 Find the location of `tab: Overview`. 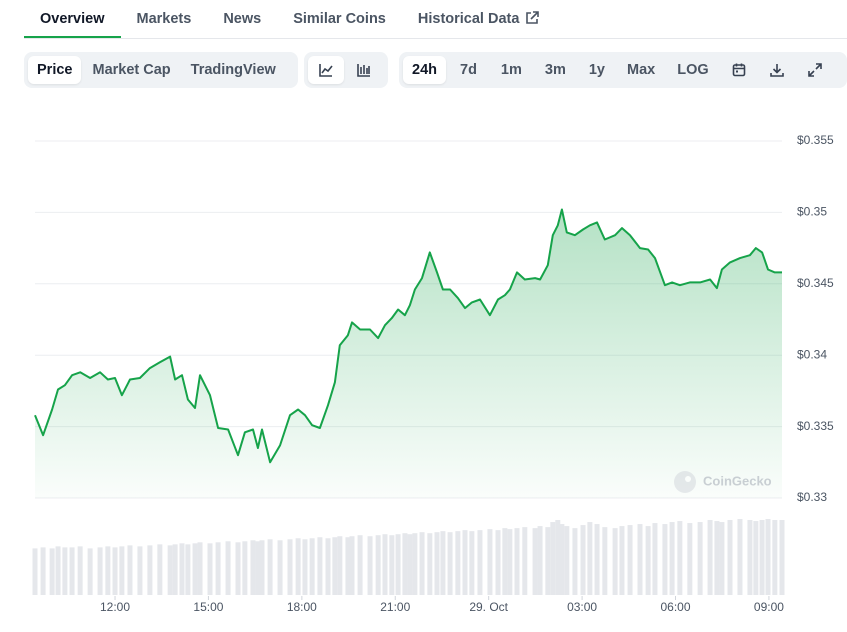

tab: Overview is located at coordinates (72, 19).